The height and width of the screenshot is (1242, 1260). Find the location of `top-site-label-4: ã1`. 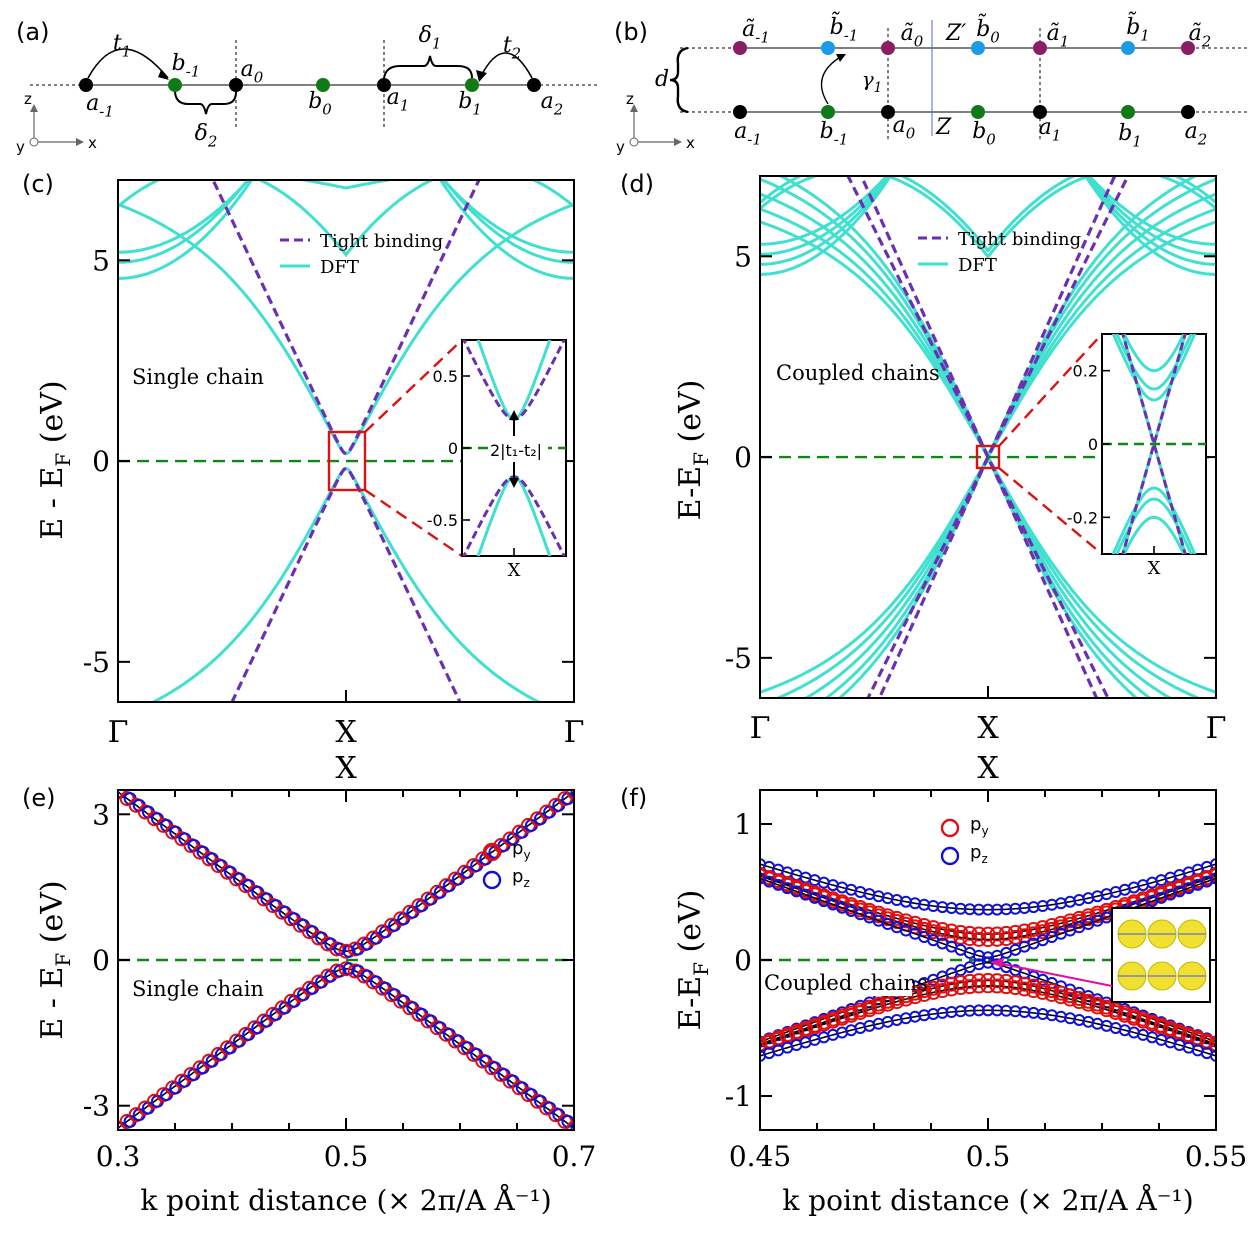

top-site-label-4: ã1 is located at coordinates (1058, 36).